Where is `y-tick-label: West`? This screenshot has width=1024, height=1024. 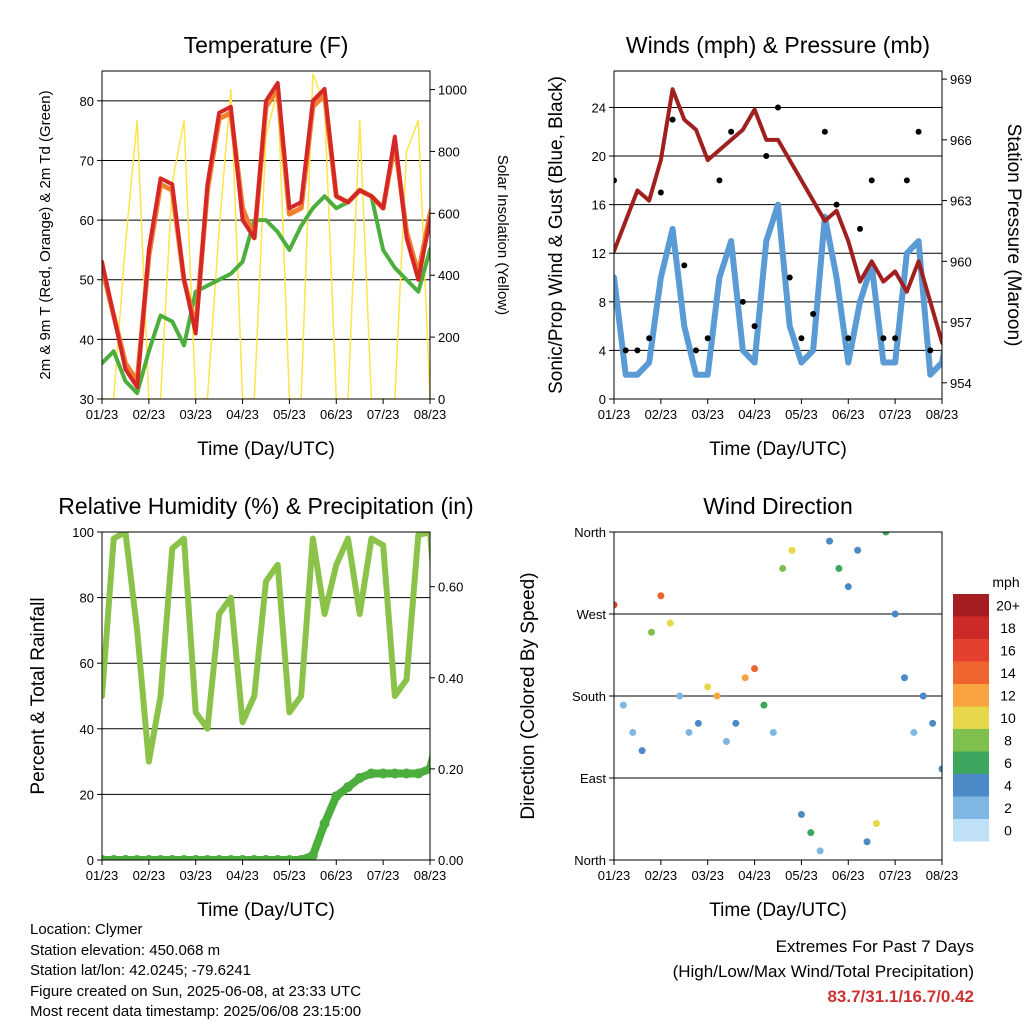 y-tick-label: West is located at coordinates (592, 614).